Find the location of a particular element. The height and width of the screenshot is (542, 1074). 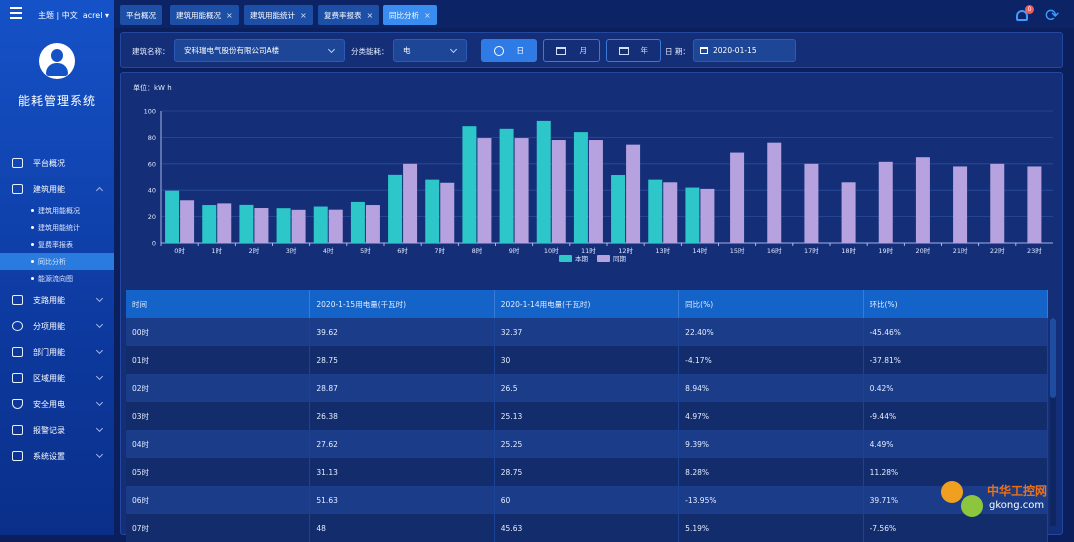

table-cell: 39.71% is located at coordinates (956, 500).